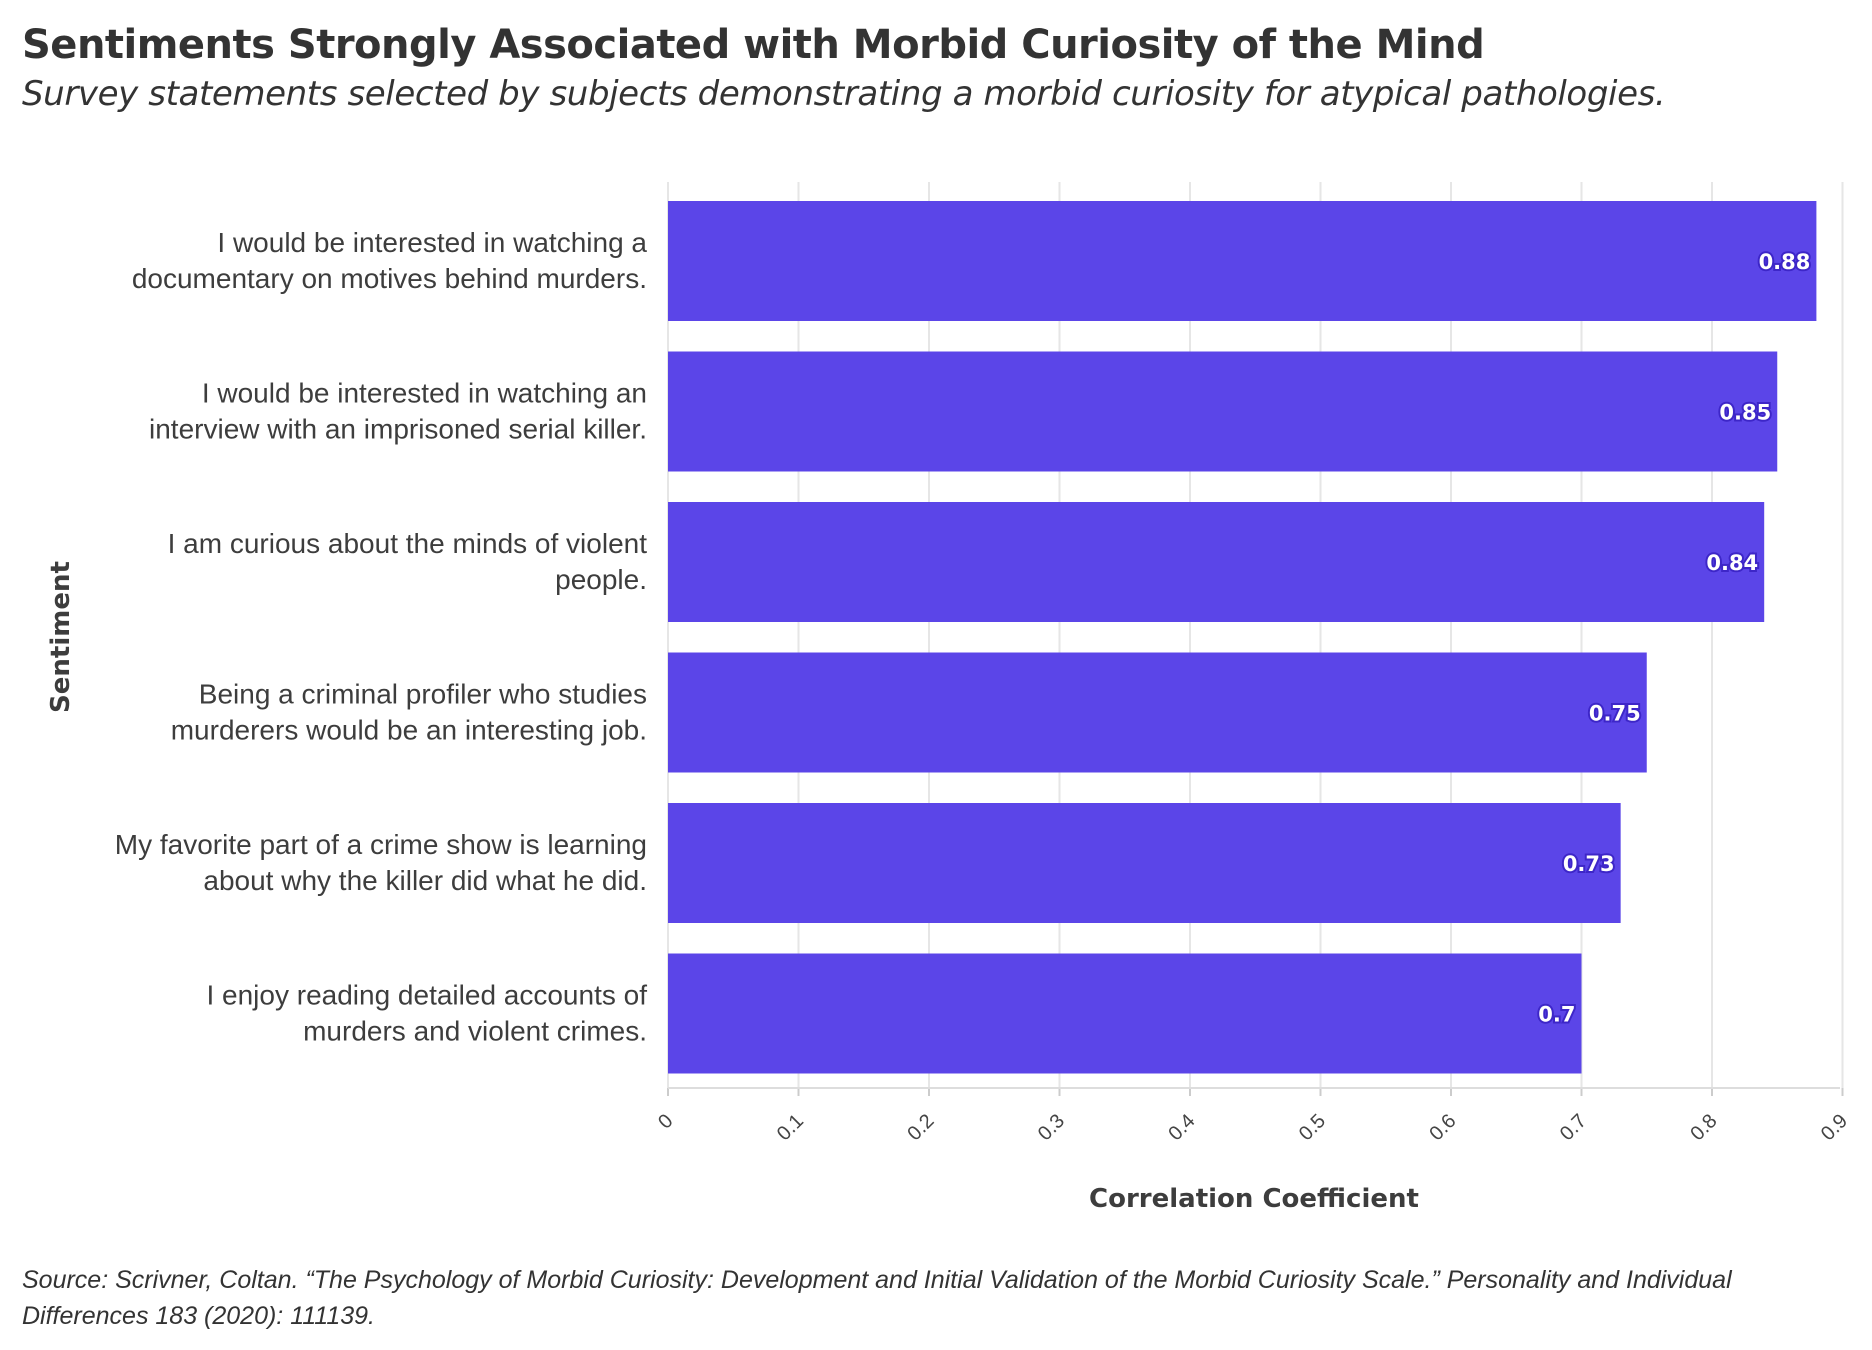 The width and height of the screenshot is (1872, 1350). What do you see at coordinates (1834, 1127) in the screenshot?
I see `x-tick-label: 0.9` at bounding box center [1834, 1127].